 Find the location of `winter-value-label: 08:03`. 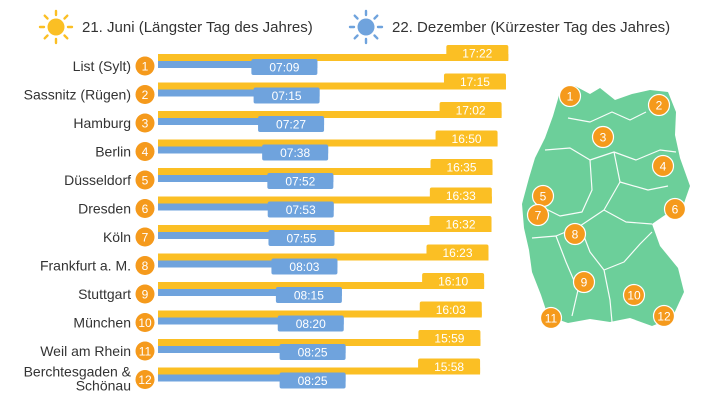

winter-value-label: 08:03 is located at coordinates (304, 267).